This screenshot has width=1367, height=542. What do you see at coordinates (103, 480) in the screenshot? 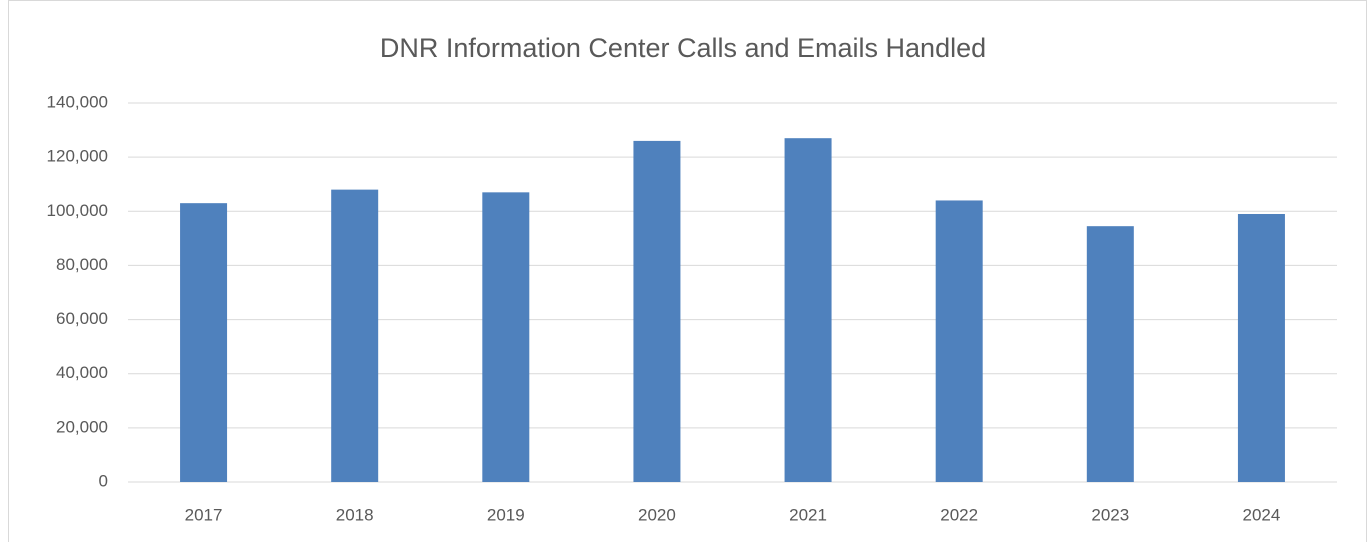
I see `y-tick-label: 0` at bounding box center [103, 480].